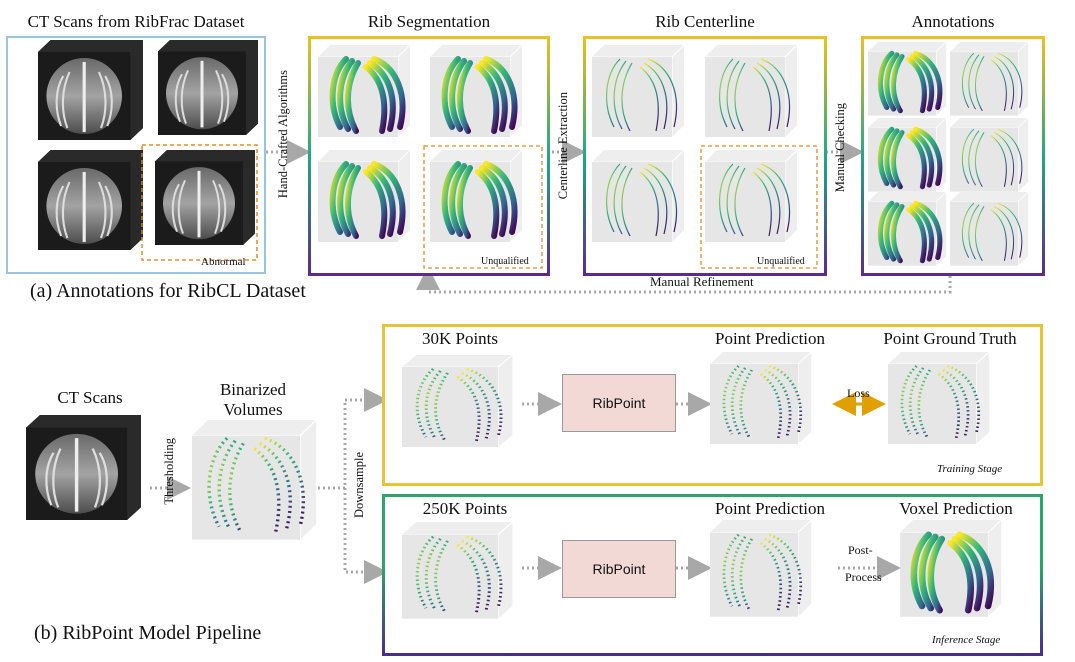 This screenshot has height=662, width=1075. Describe the element at coordinates (966, 640) in the screenshot. I see `inference-stage-label: Inference Stage` at that location.